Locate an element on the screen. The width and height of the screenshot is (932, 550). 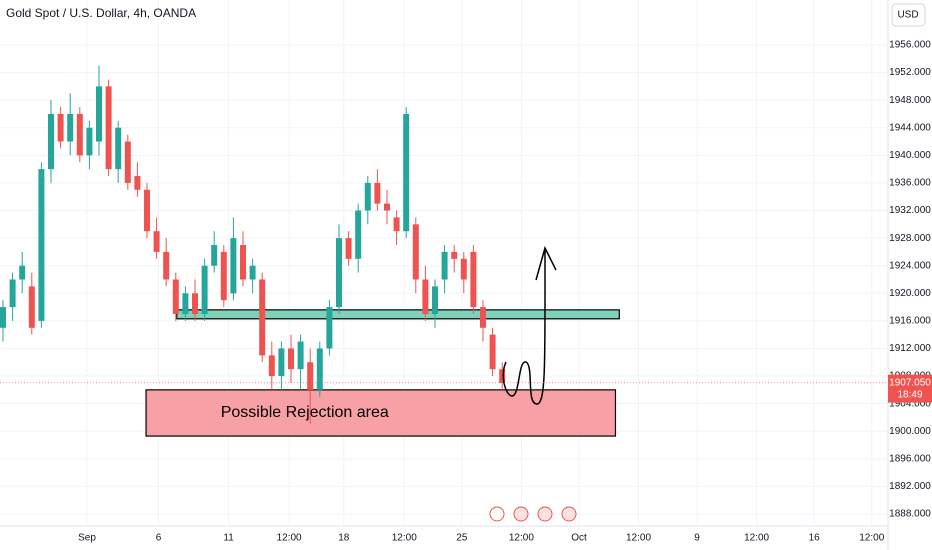
y-tick-label: 1928.000 is located at coordinates (910, 238).